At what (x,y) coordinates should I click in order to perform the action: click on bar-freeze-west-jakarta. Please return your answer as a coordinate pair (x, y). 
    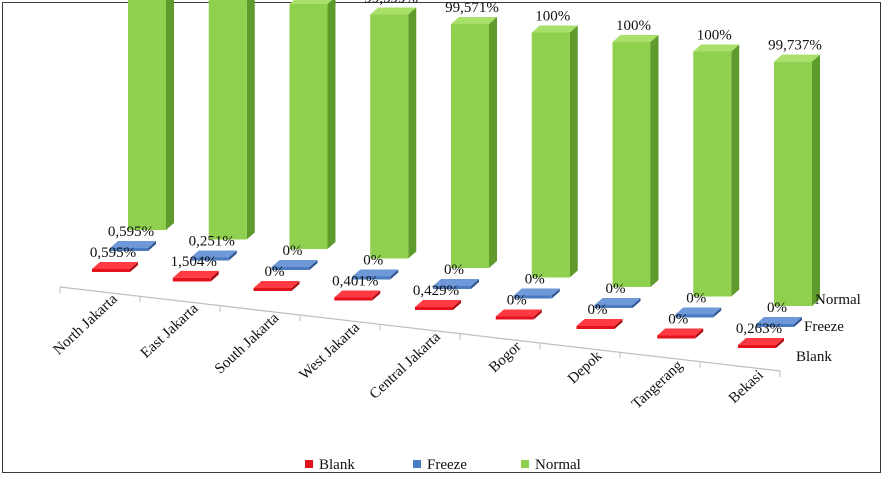
    Looking at the image, I should click on (371, 278).